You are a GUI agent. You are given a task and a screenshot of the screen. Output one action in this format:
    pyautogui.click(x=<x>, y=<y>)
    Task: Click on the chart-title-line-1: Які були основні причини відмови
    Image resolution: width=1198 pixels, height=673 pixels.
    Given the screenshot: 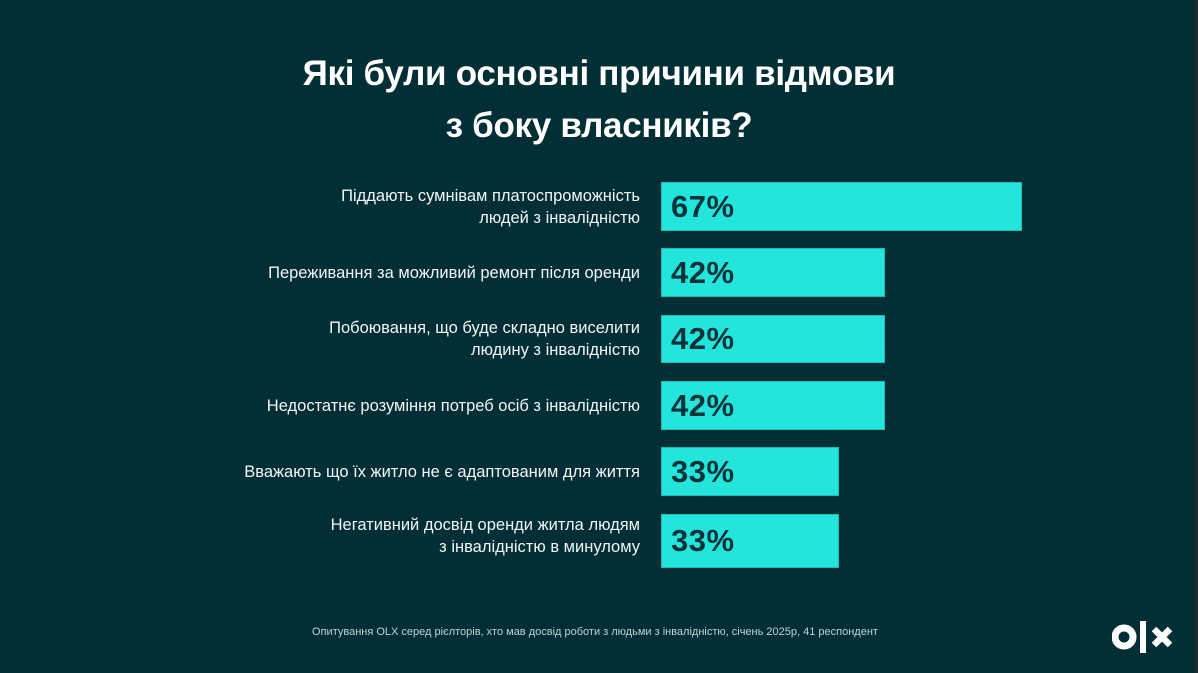 What is the action you would take?
    pyautogui.click(x=599, y=73)
    